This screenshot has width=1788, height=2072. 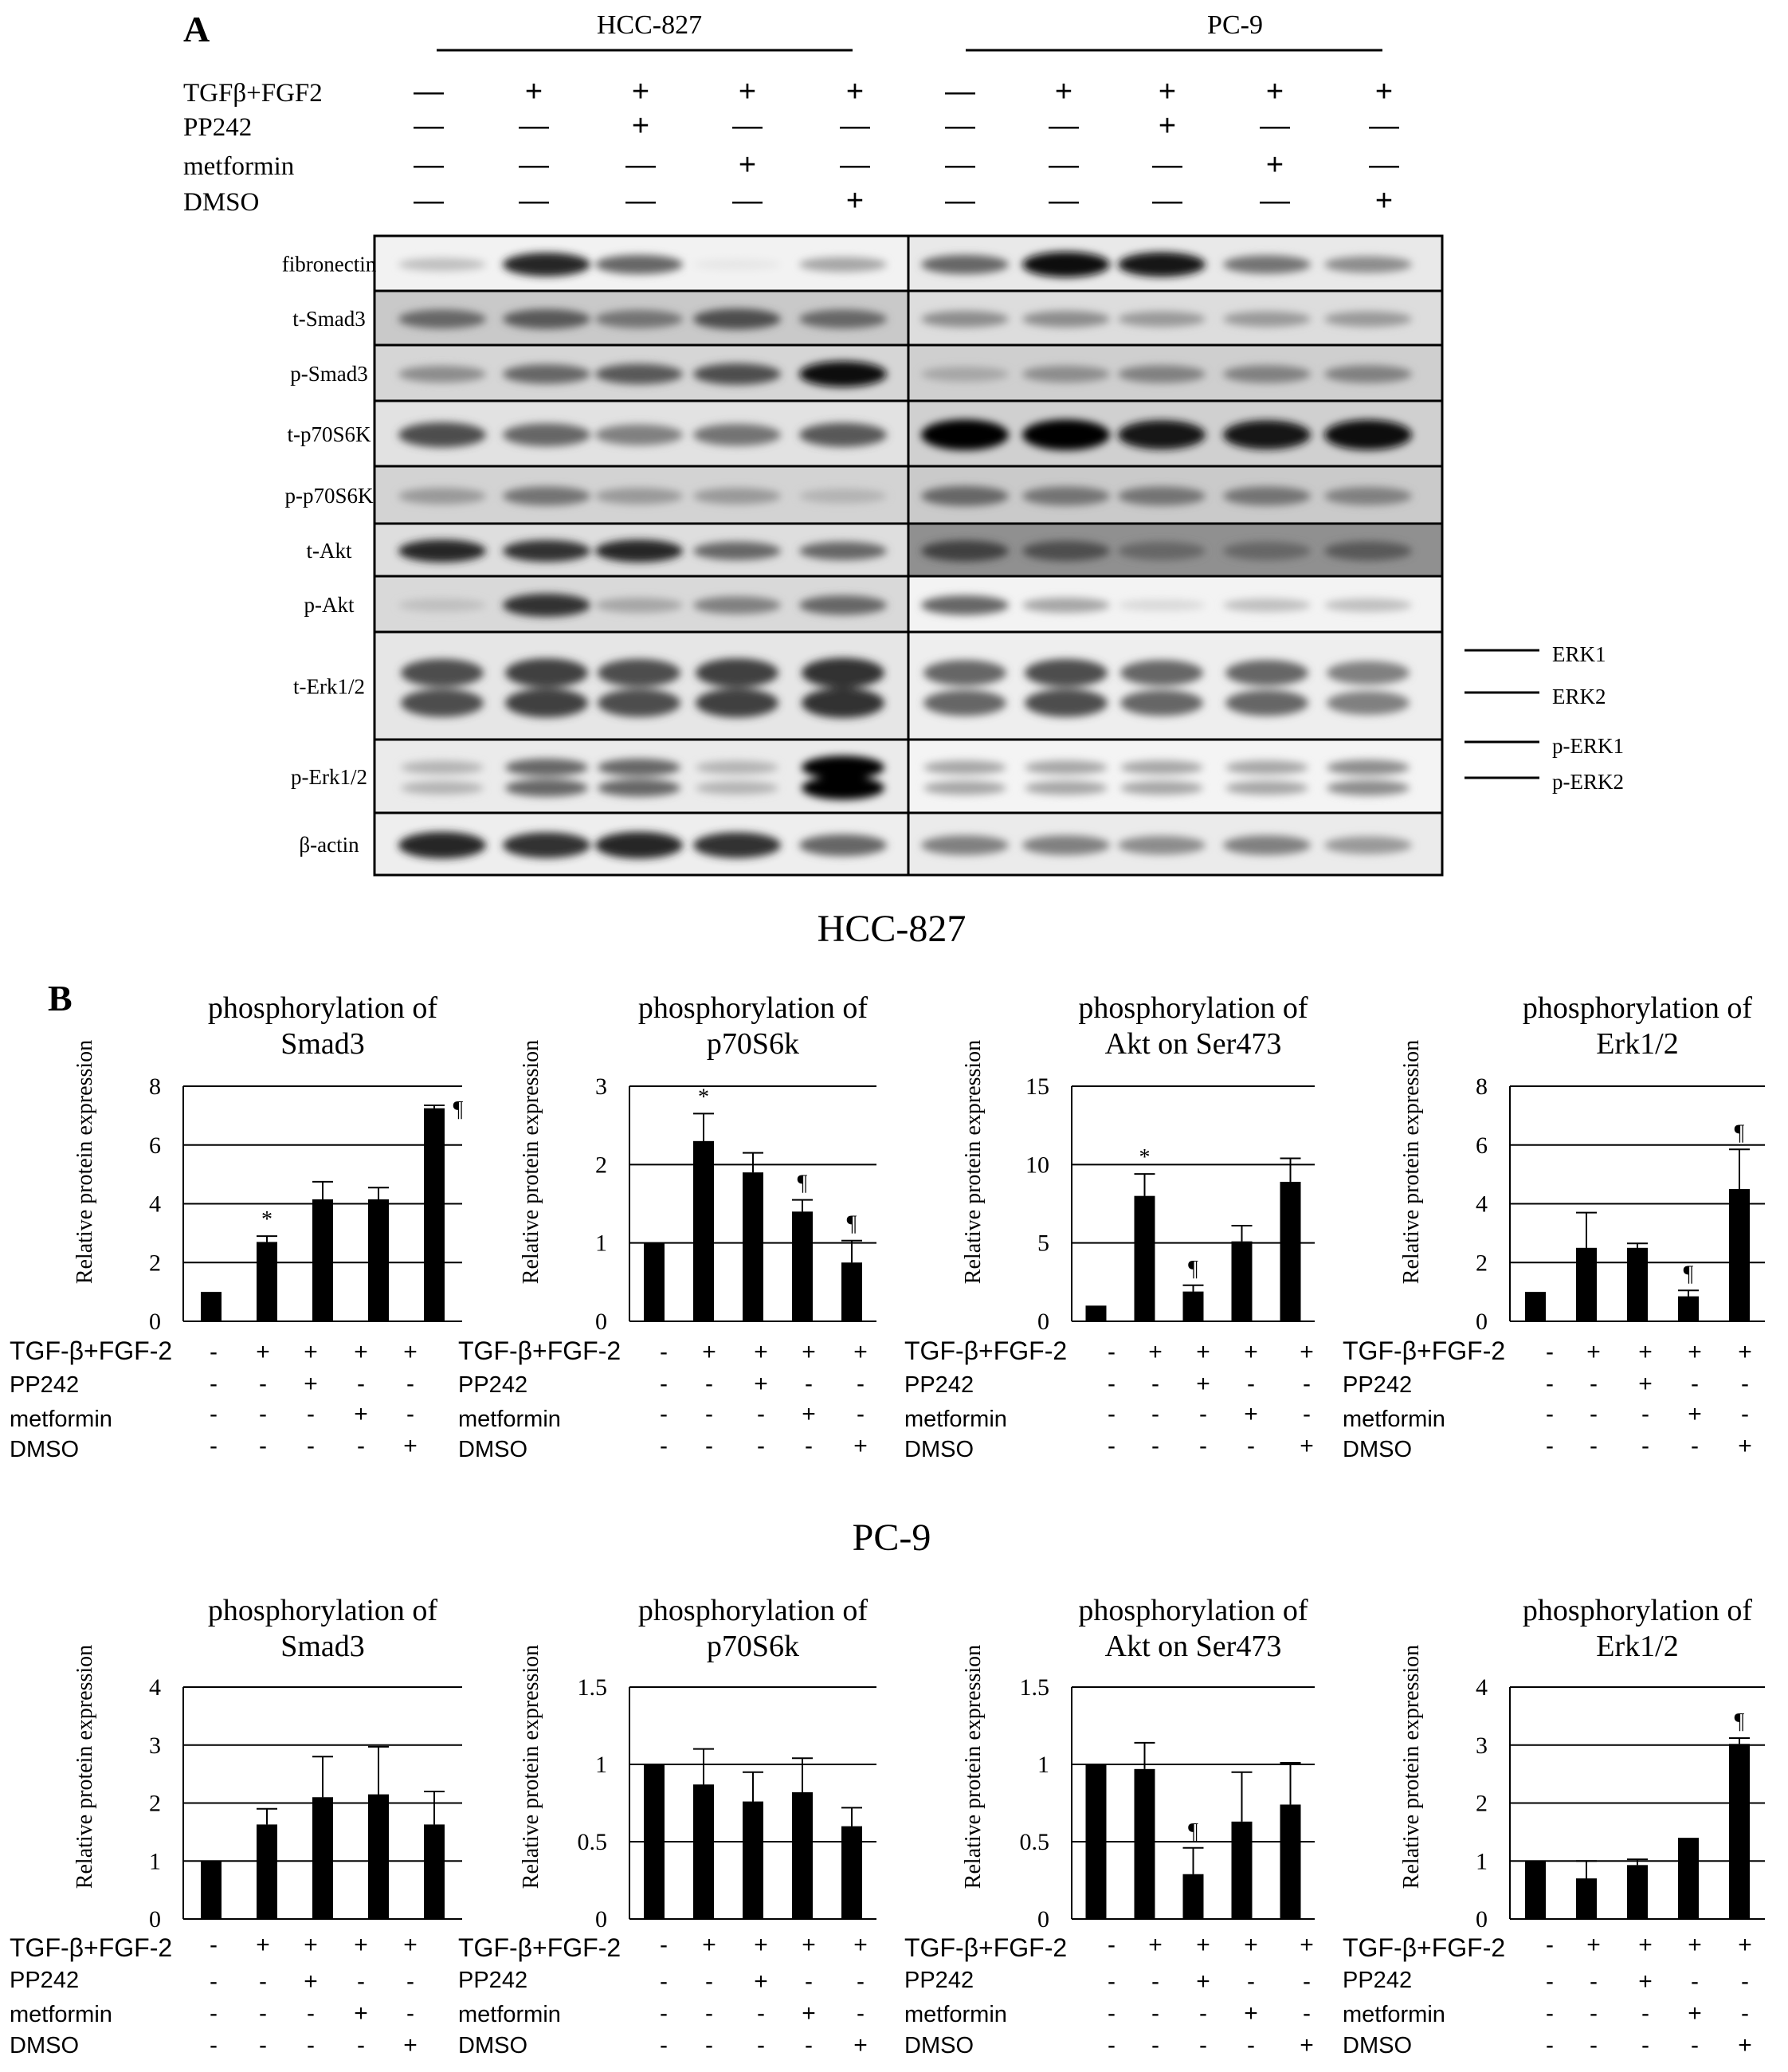 What do you see at coordinates (329, 605) in the screenshot?
I see `blot-label-6: p-Akt` at bounding box center [329, 605].